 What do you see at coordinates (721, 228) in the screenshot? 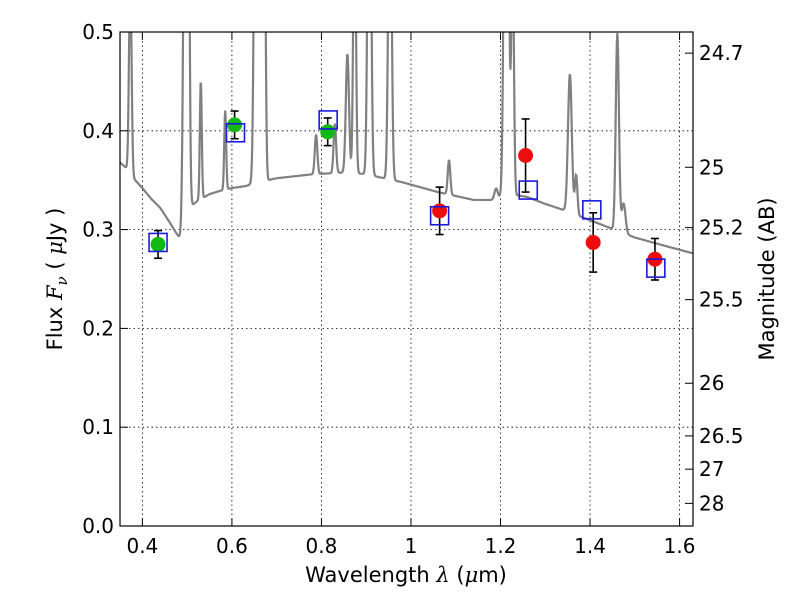
I see `y2-tick-label: 25.2` at bounding box center [721, 228].